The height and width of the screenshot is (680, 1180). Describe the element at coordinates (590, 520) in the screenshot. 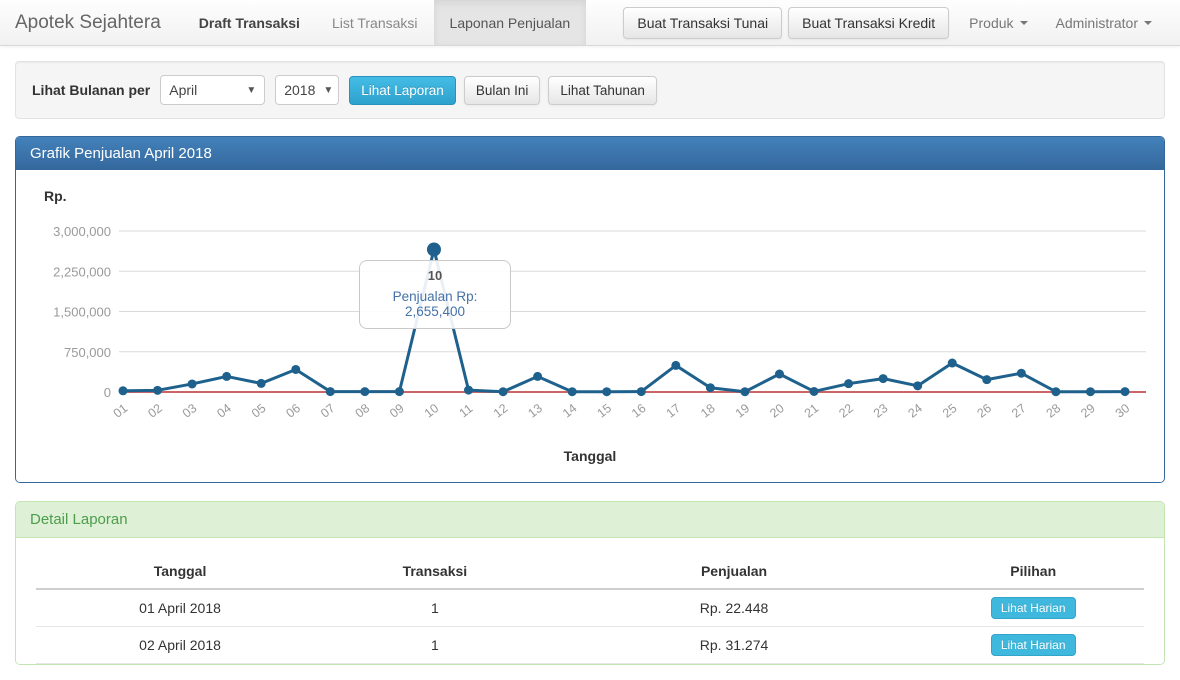

I see `detail-panel-title: Detail Laporan` at that location.